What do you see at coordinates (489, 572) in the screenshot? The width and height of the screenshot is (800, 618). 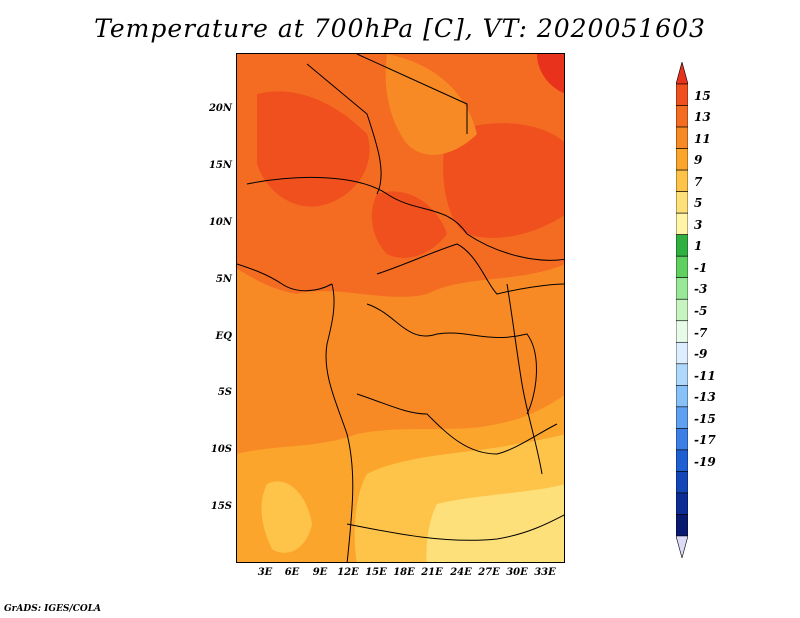 I see `lon-label-27e: 27E` at bounding box center [489, 572].